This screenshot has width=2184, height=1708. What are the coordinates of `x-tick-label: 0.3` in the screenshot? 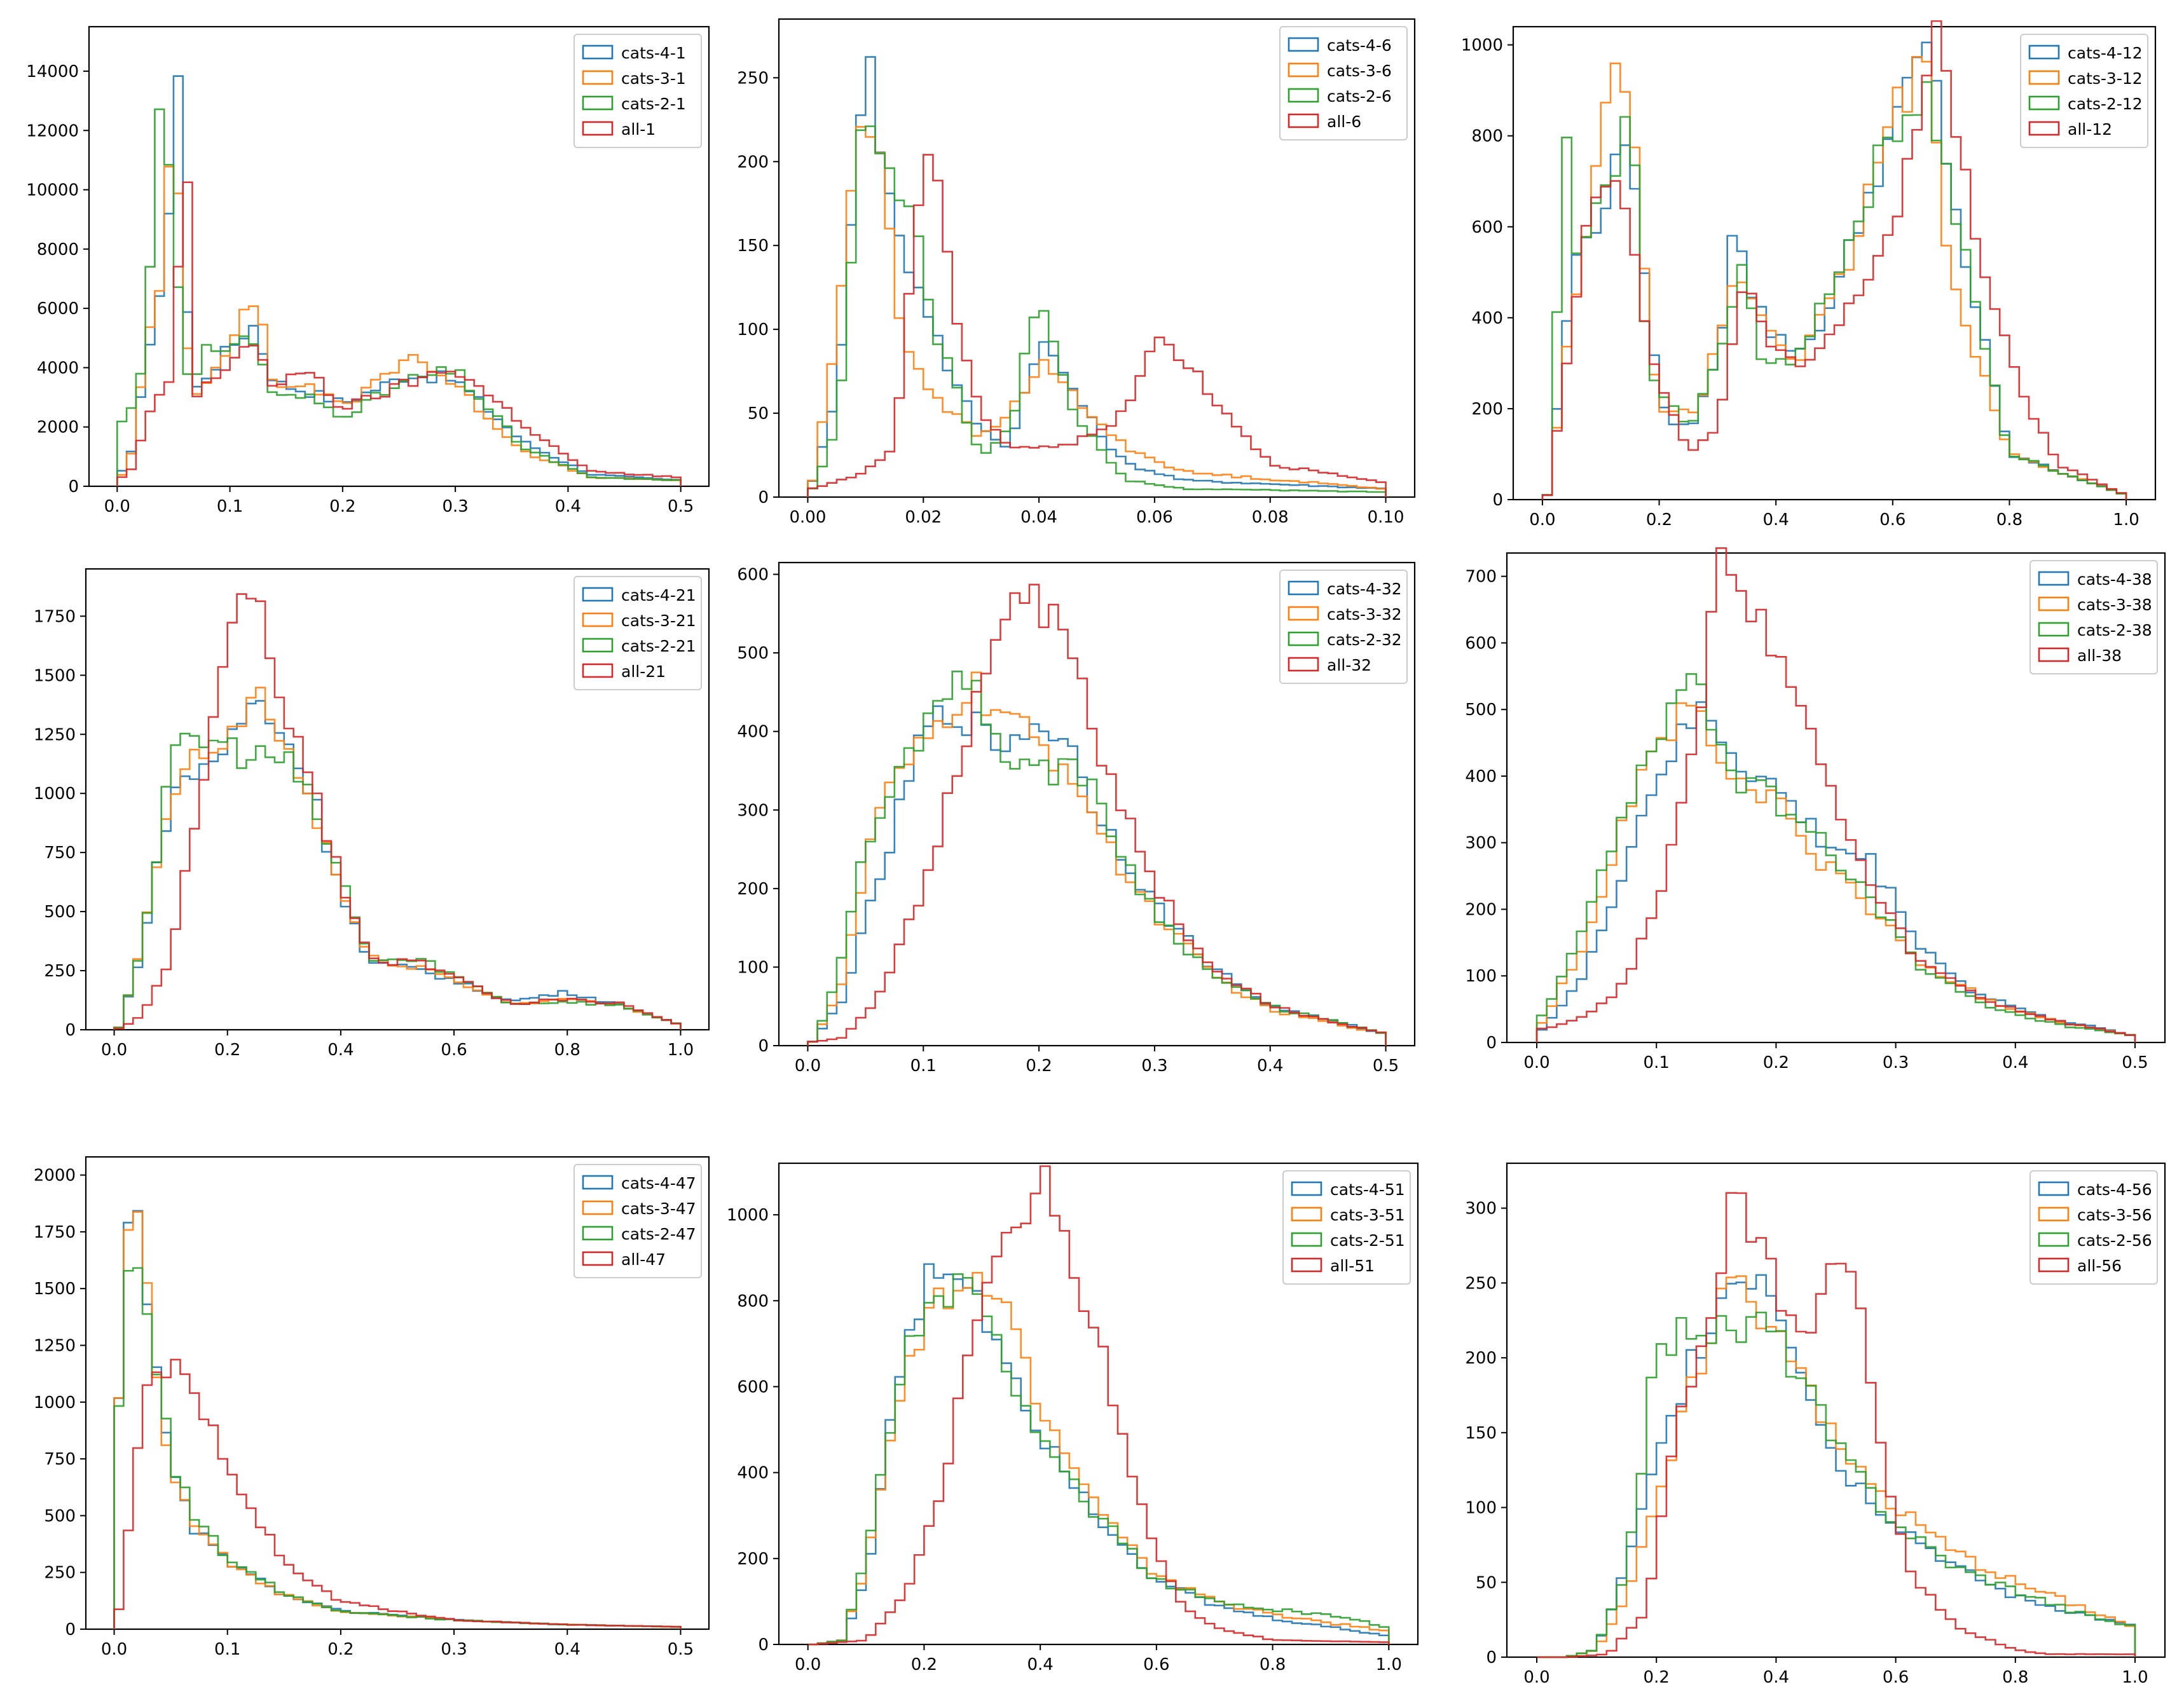 It's located at (455, 506).